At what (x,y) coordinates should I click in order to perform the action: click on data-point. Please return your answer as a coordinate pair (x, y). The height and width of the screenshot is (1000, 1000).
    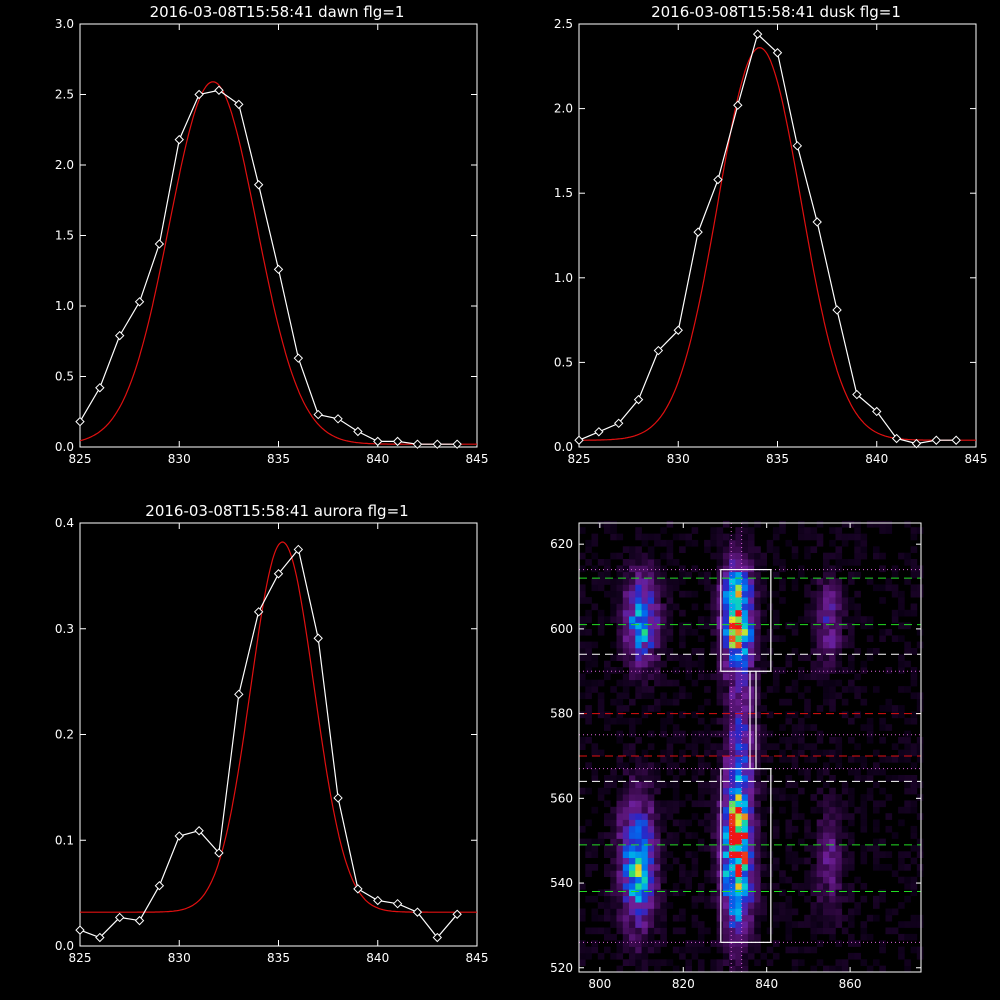
    Looking at the image, I should click on (159, 886).